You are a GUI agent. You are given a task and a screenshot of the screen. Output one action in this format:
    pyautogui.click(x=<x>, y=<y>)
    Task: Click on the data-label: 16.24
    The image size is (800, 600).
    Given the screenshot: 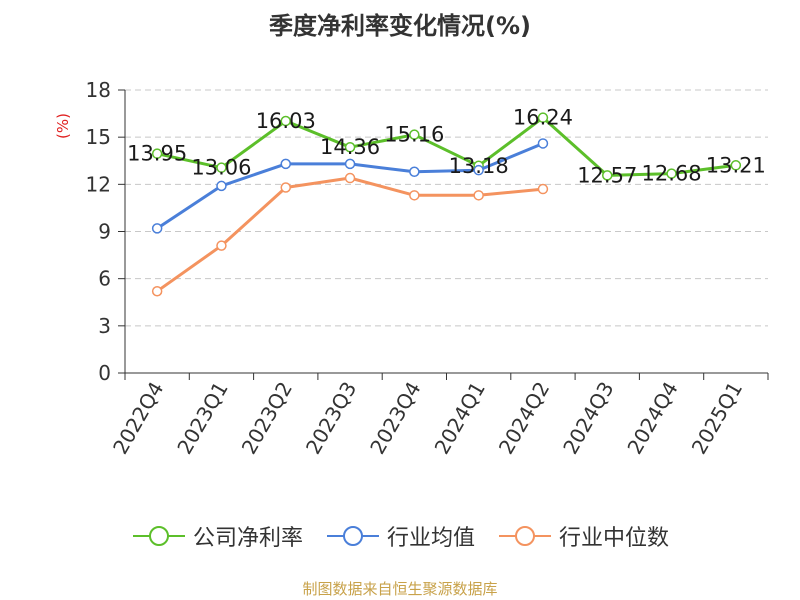 What is the action you would take?
    pyautogui.click(x=543, y=118)
    